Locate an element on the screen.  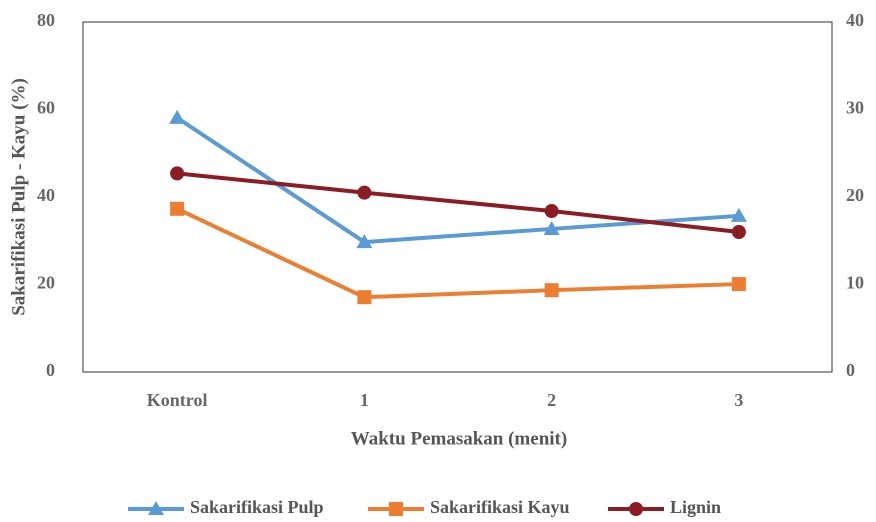
y2-tick-label: 20 is located at coordinates (855, 195).